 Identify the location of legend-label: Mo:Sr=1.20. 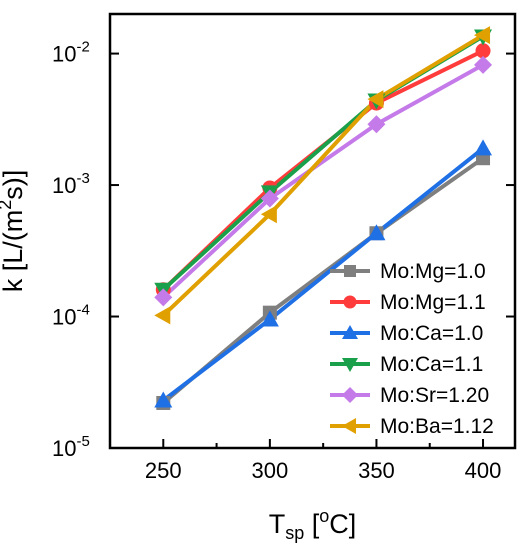
(434, 395).